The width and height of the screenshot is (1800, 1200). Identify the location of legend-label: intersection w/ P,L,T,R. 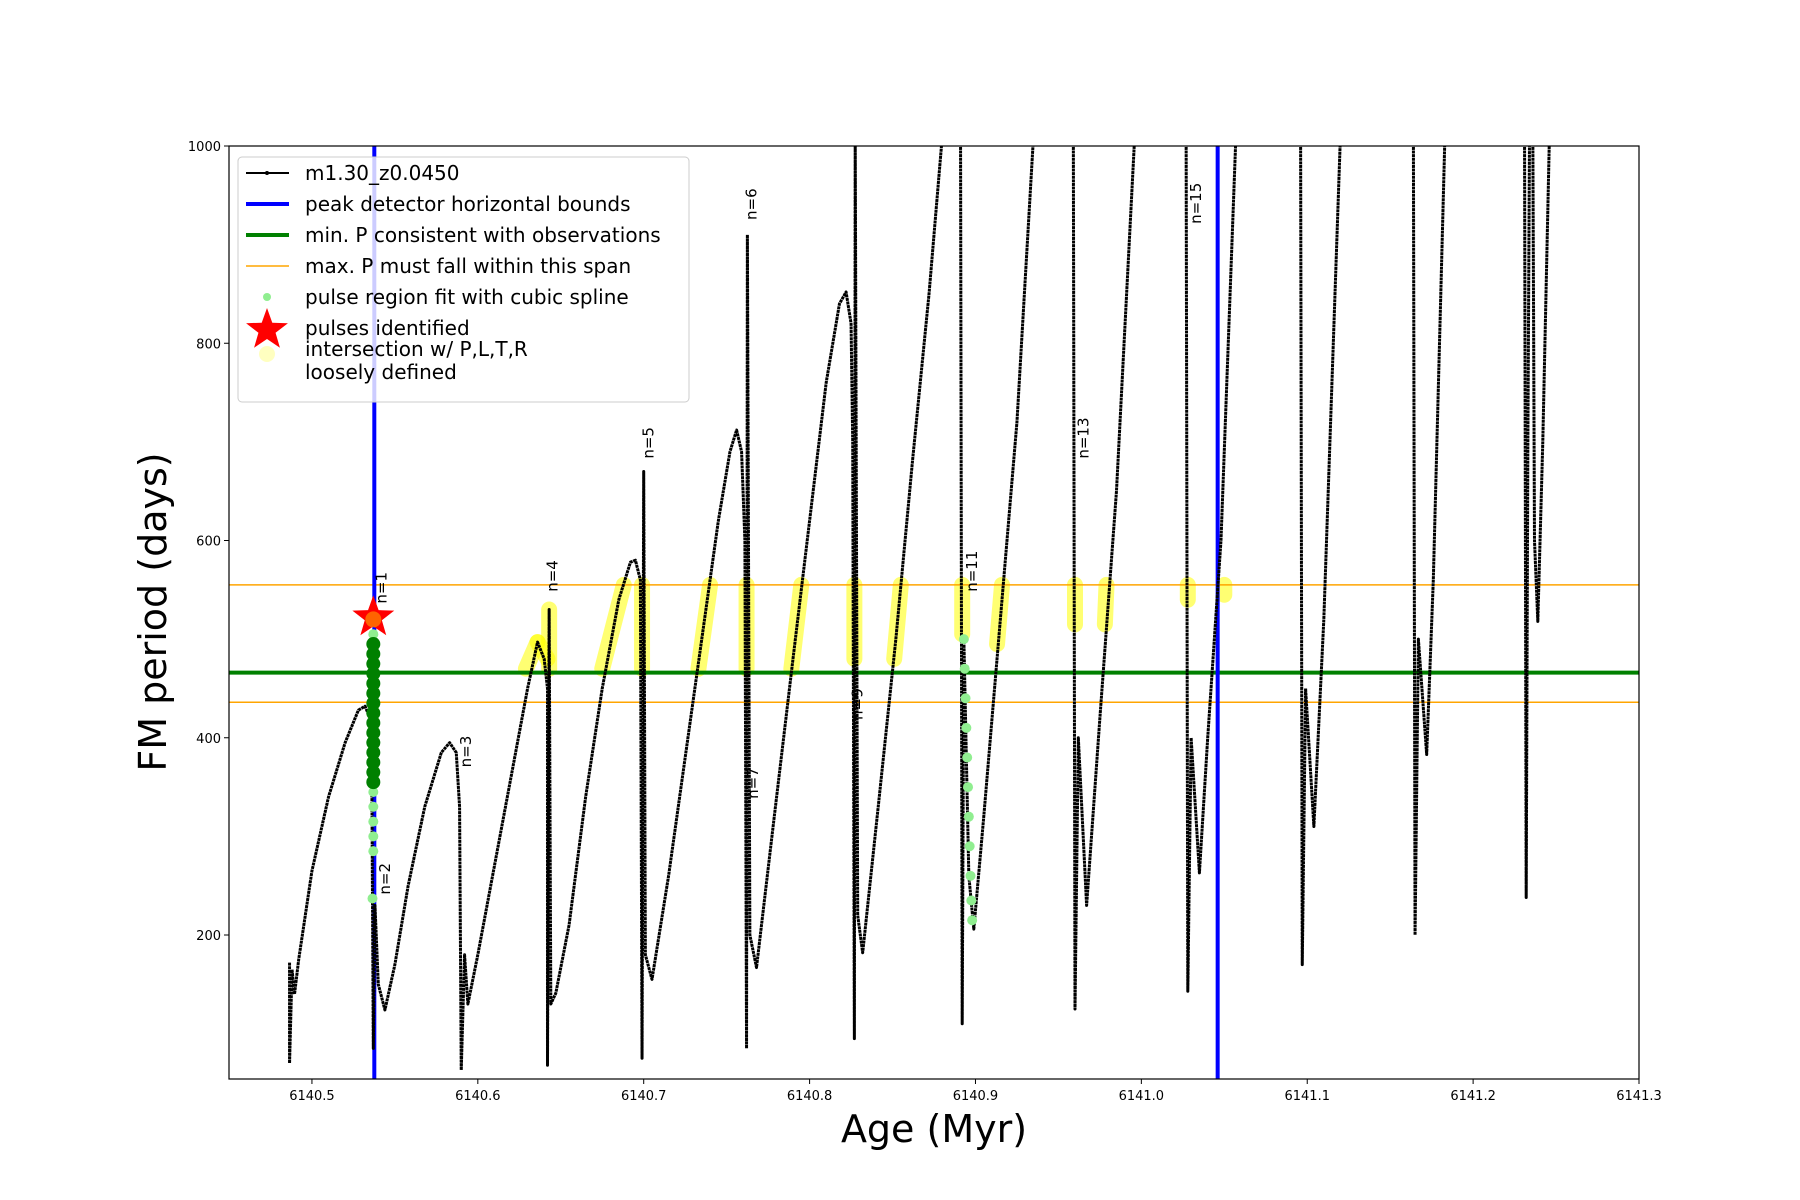
(416, 349).